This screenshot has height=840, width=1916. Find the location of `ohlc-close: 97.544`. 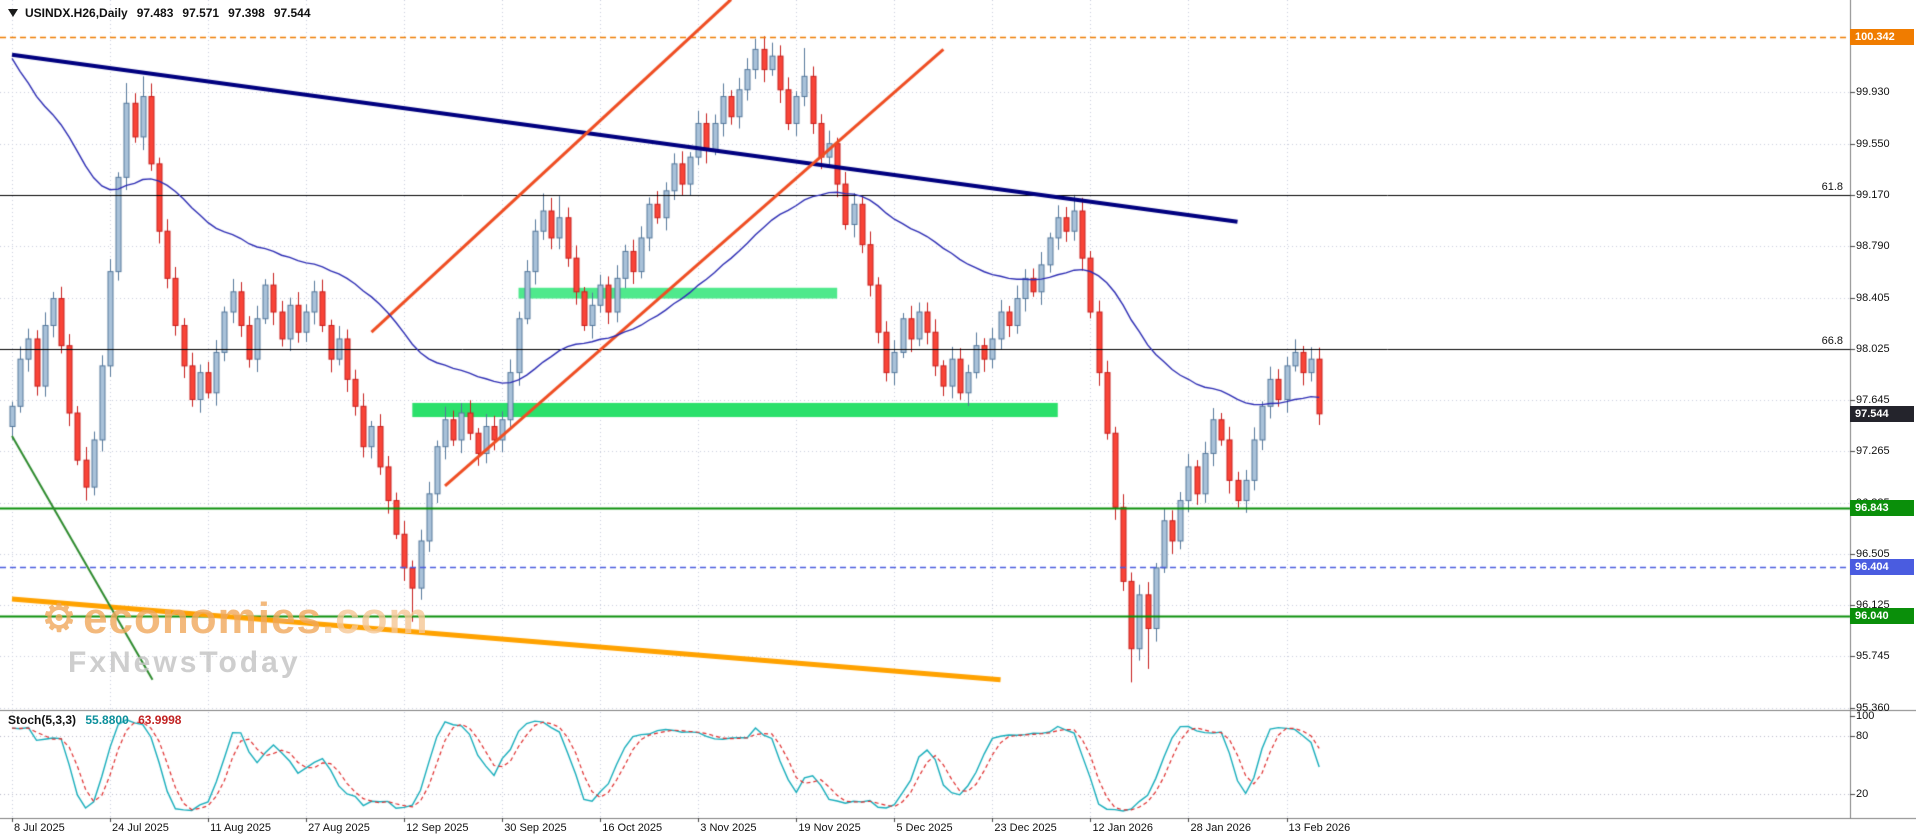

ohlc-close: 97.544 is located at coordinates (292, 13).